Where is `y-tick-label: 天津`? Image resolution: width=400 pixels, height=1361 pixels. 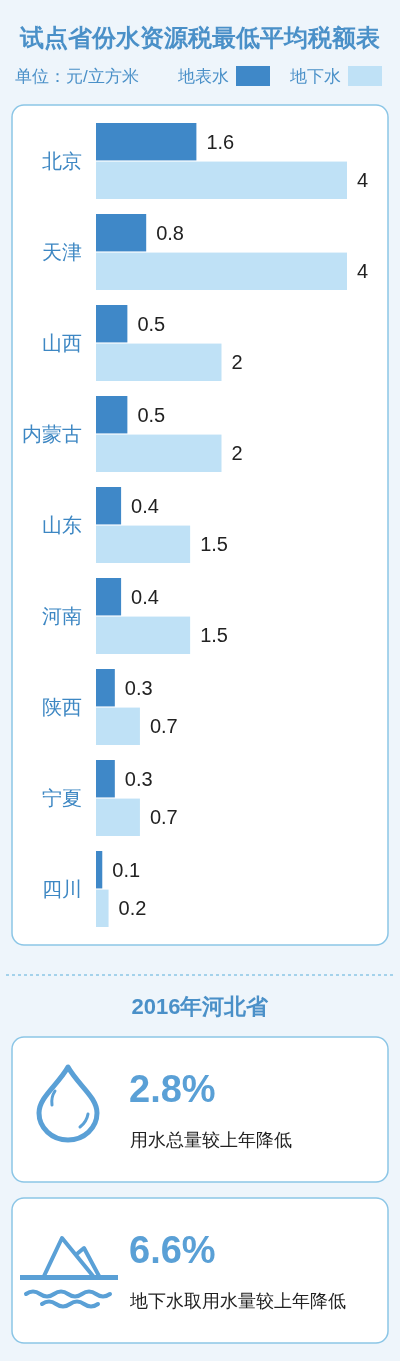 y-tick-label: 天津 is located at coordinates (62, 251).